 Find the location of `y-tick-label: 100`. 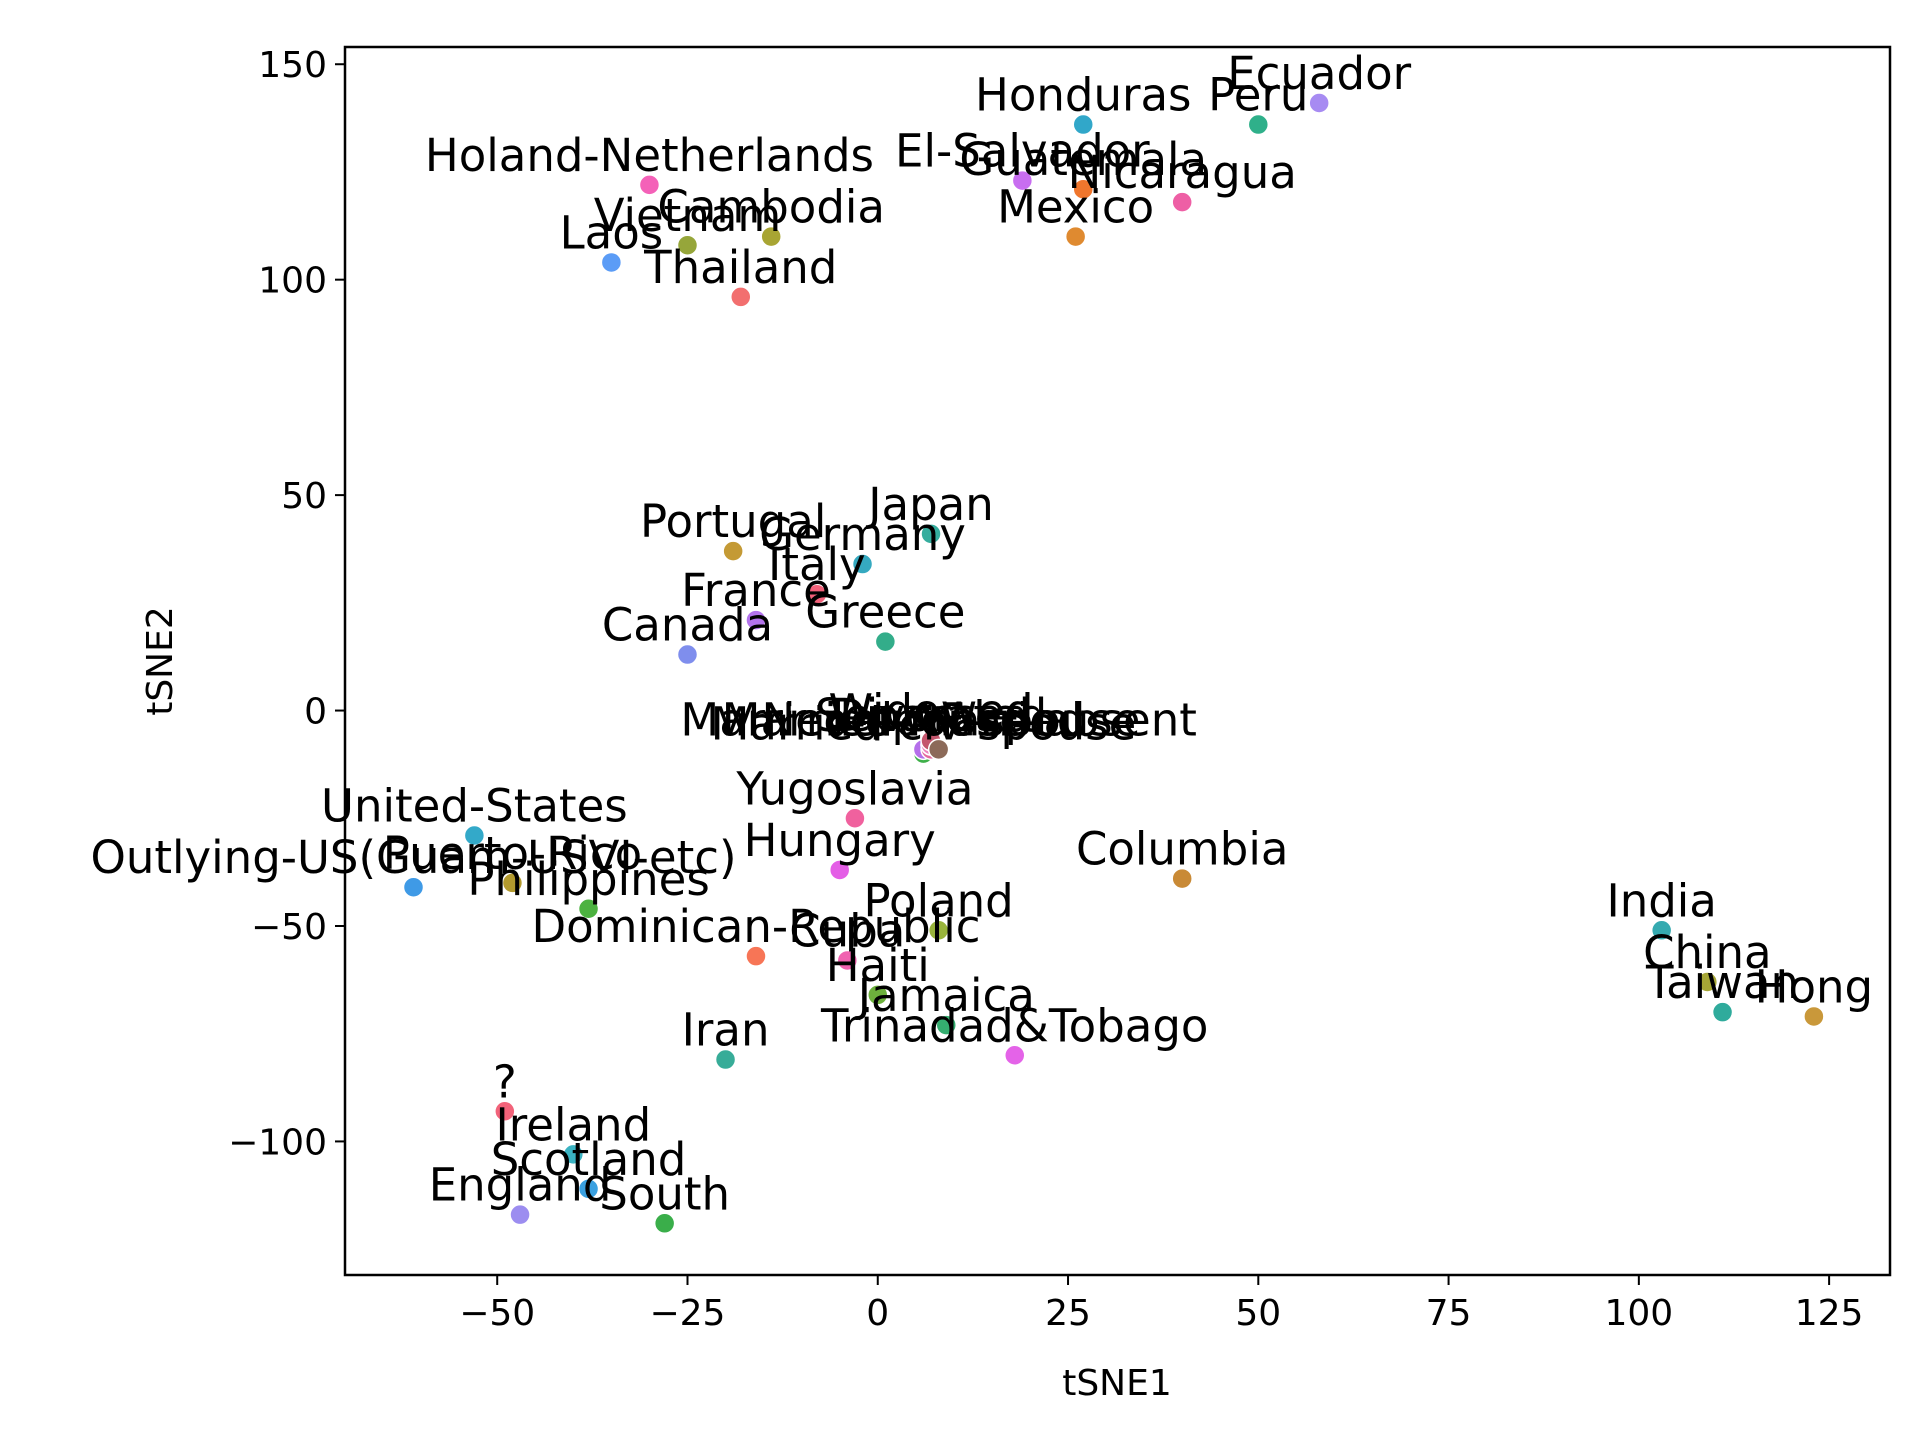

y-tick-label: 100 is located at coordinates (292, 281).